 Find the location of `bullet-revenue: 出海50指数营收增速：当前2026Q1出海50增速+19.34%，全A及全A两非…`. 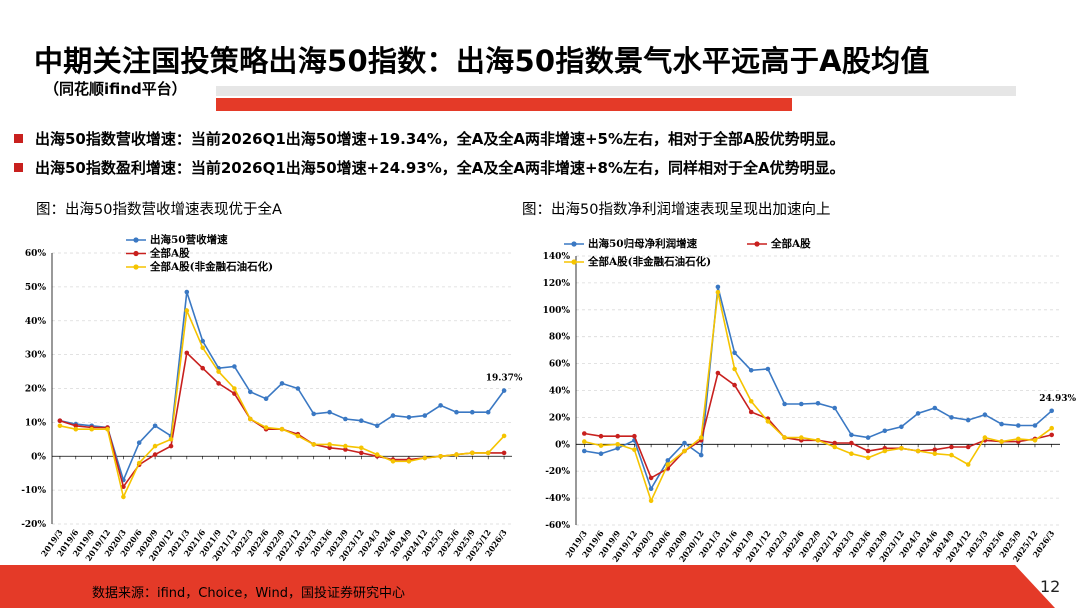

bullet-revenue: 出海50指数营收增速：当前2026Q1出海50增速+19.34%，全A及全A两非… is located at coordinates (429, 138).